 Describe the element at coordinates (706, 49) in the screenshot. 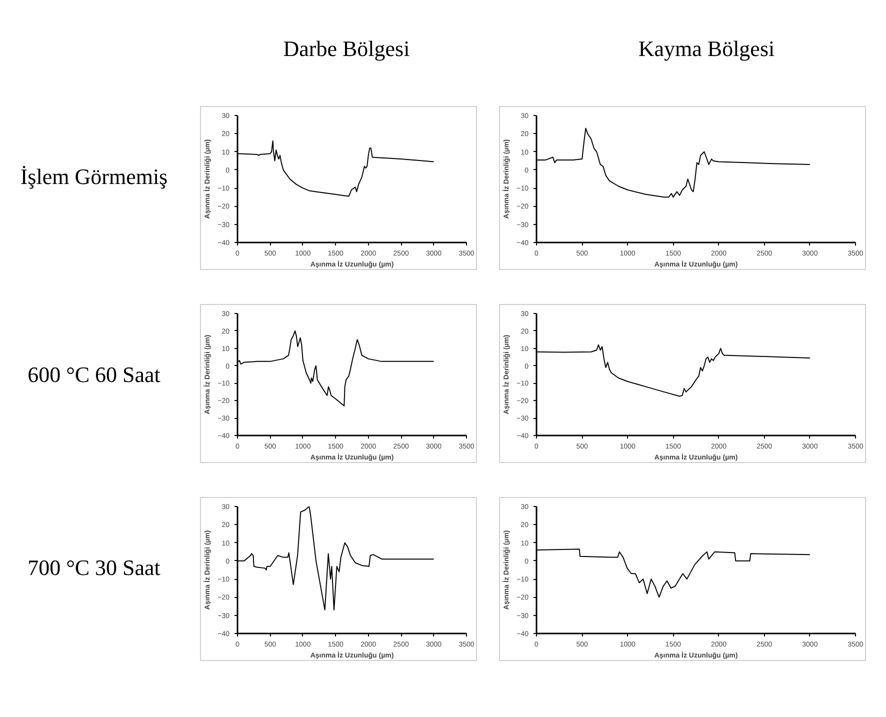

I see `chart-title: Kayma Bölgesi` at that location.